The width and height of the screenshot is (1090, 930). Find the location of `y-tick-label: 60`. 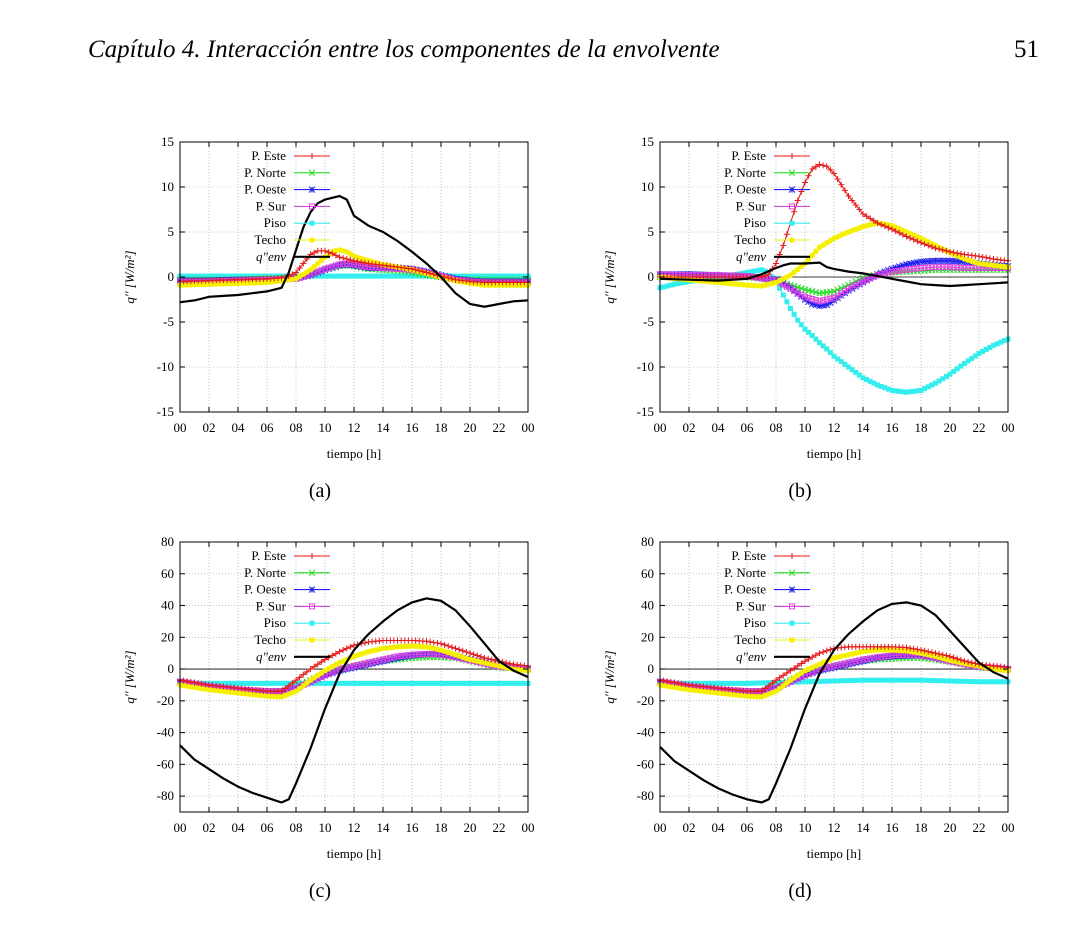

y-tick-label: 60 is located at coordinates (167, 573).